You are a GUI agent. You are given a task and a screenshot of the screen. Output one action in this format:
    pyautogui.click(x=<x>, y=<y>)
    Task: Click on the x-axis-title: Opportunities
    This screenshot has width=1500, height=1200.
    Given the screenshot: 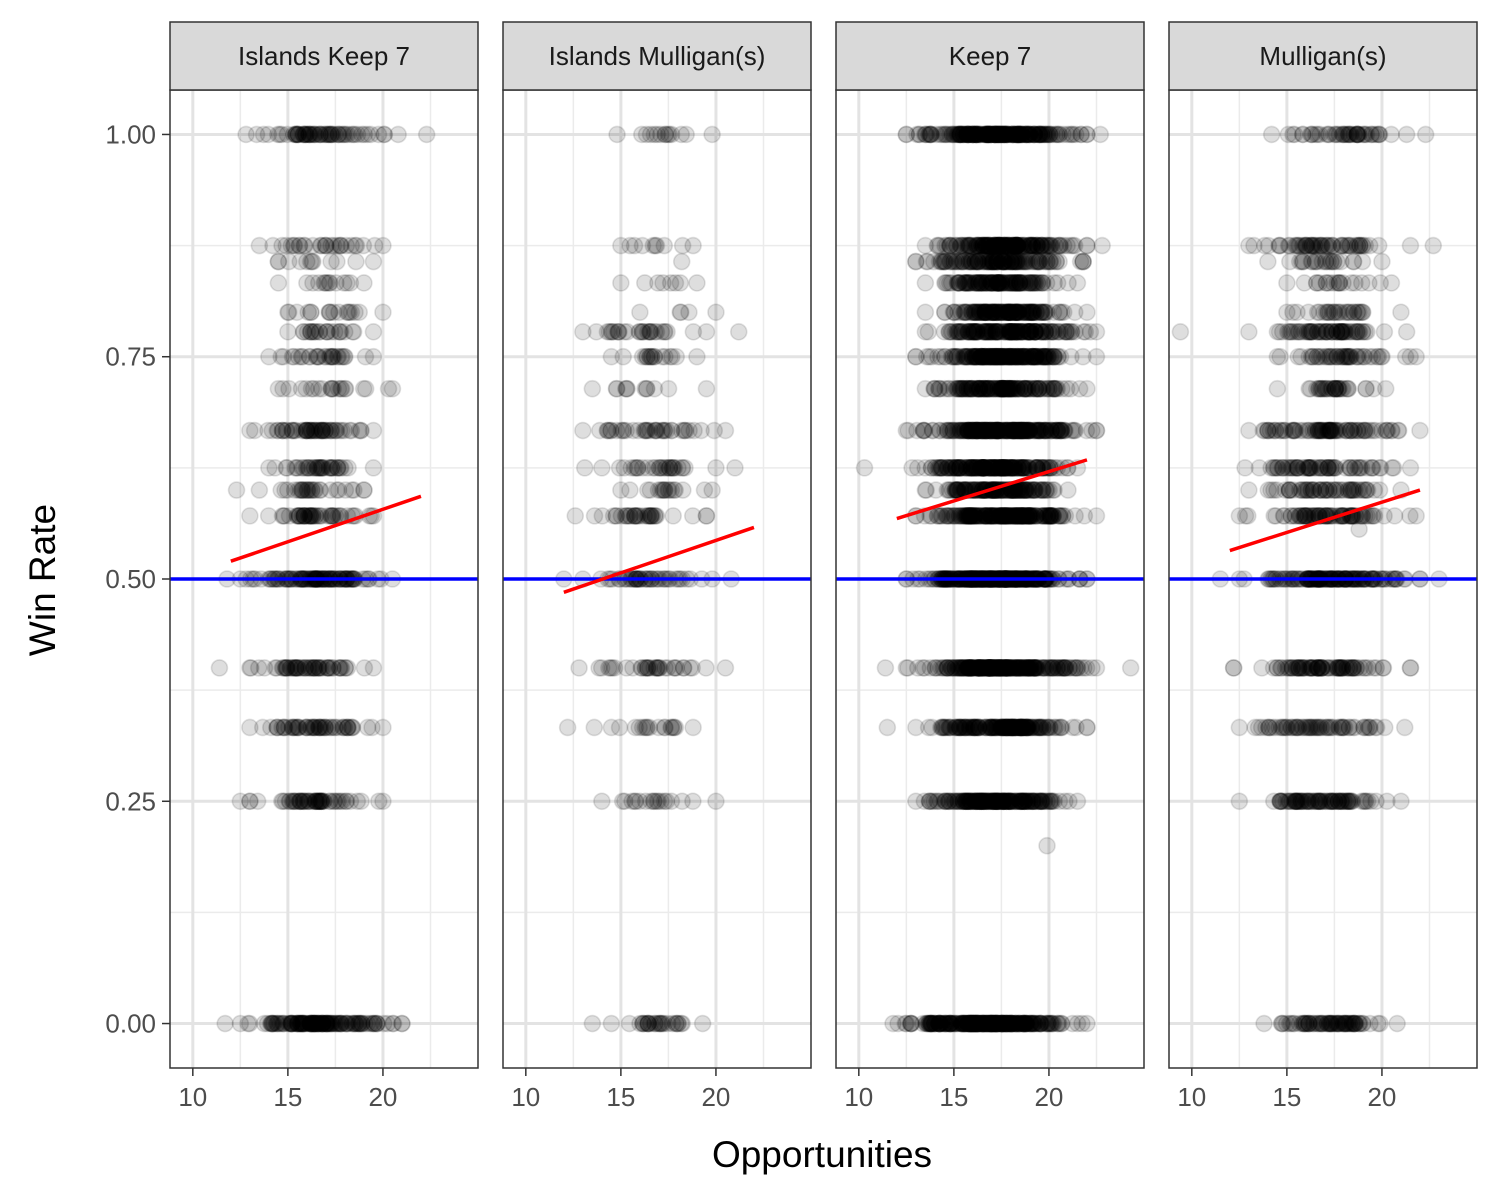 What is the action you would take?
    pyautogui.click(x=822, y=1154)
    